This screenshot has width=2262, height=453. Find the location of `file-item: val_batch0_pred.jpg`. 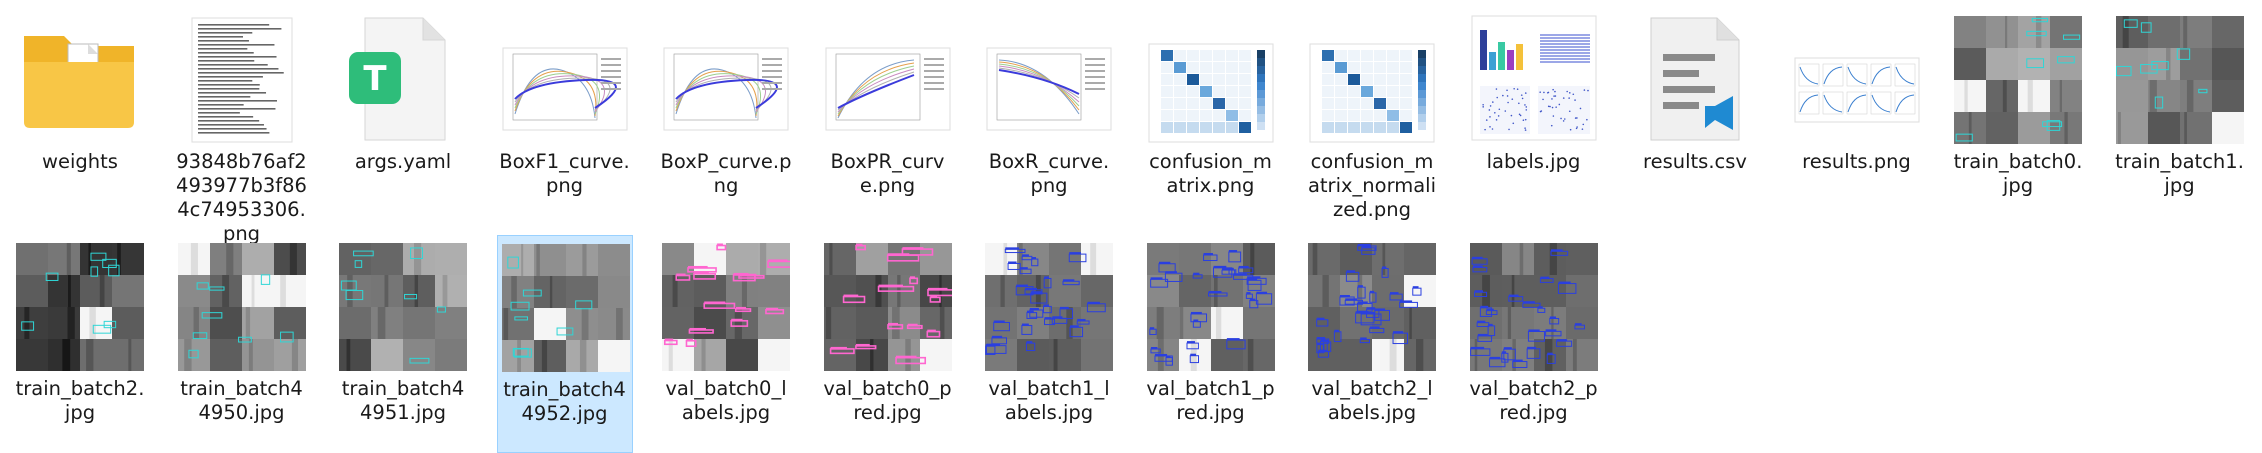

file-item: val_batch0_pred.jpg is located at coordinates (888, 344).